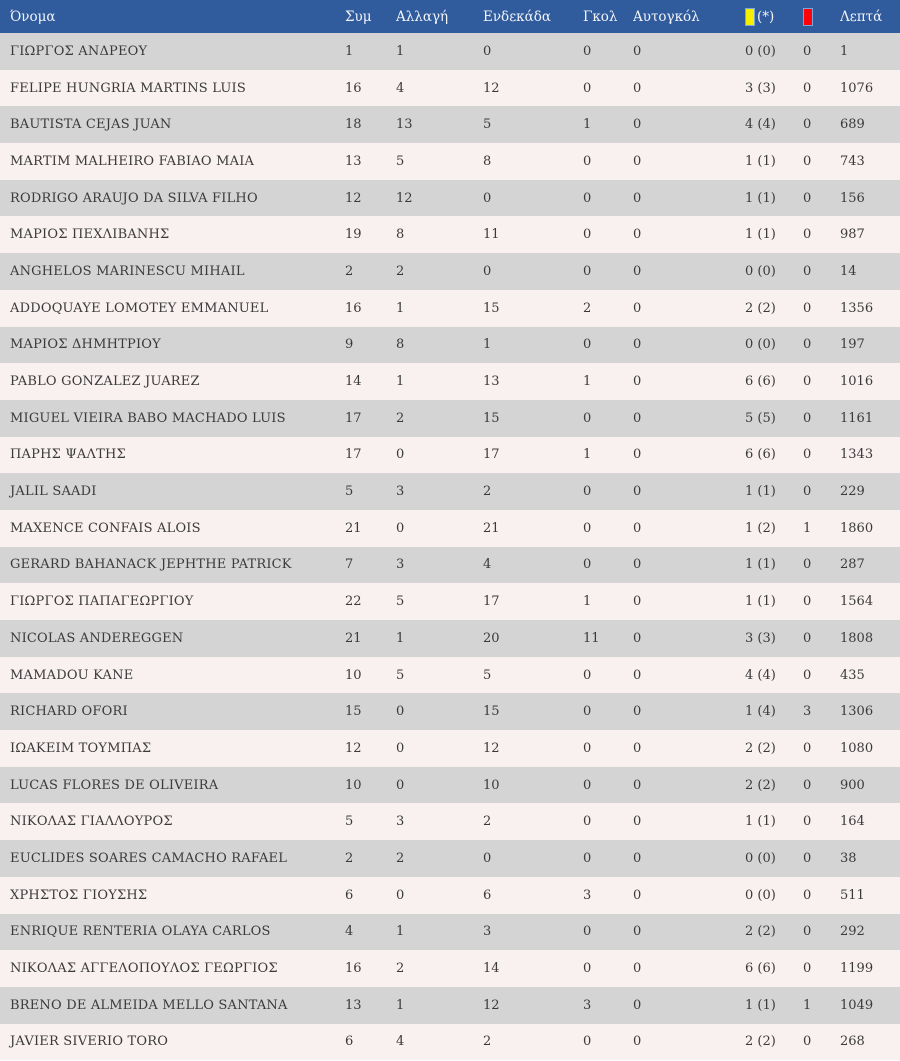 This screenshot has width=900, height=1061. What do you see at coordinates (450, 785) in the screenshot?
I see `table-row: LUCAS FLORES DE OLIVEIRA 10 0 10 0 0 2 (2) 0 900` at bounding box center [450, 785].